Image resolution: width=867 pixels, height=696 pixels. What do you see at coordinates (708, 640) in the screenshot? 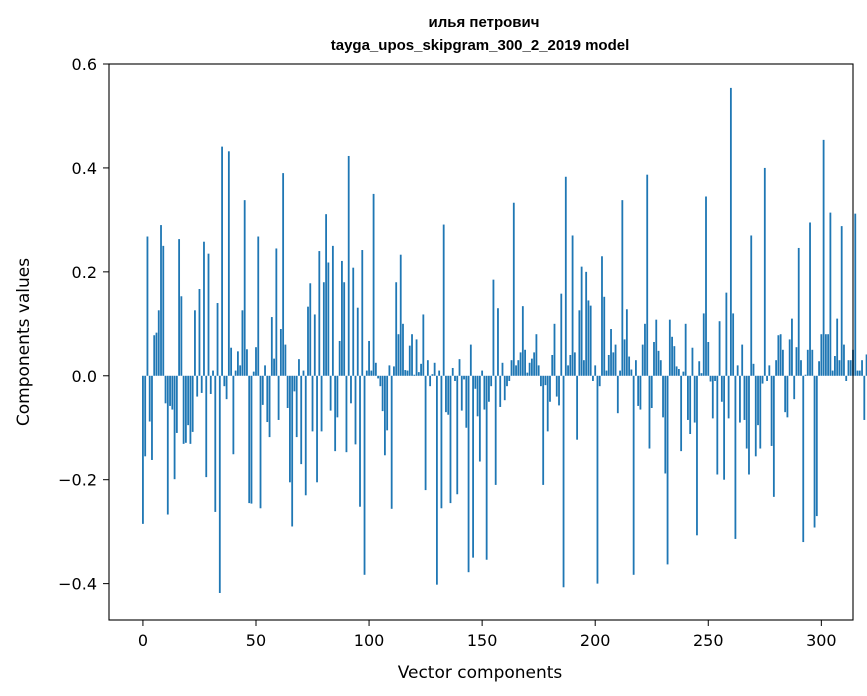
I see `x-tick-label: 250` at bounding box center [708, 640].